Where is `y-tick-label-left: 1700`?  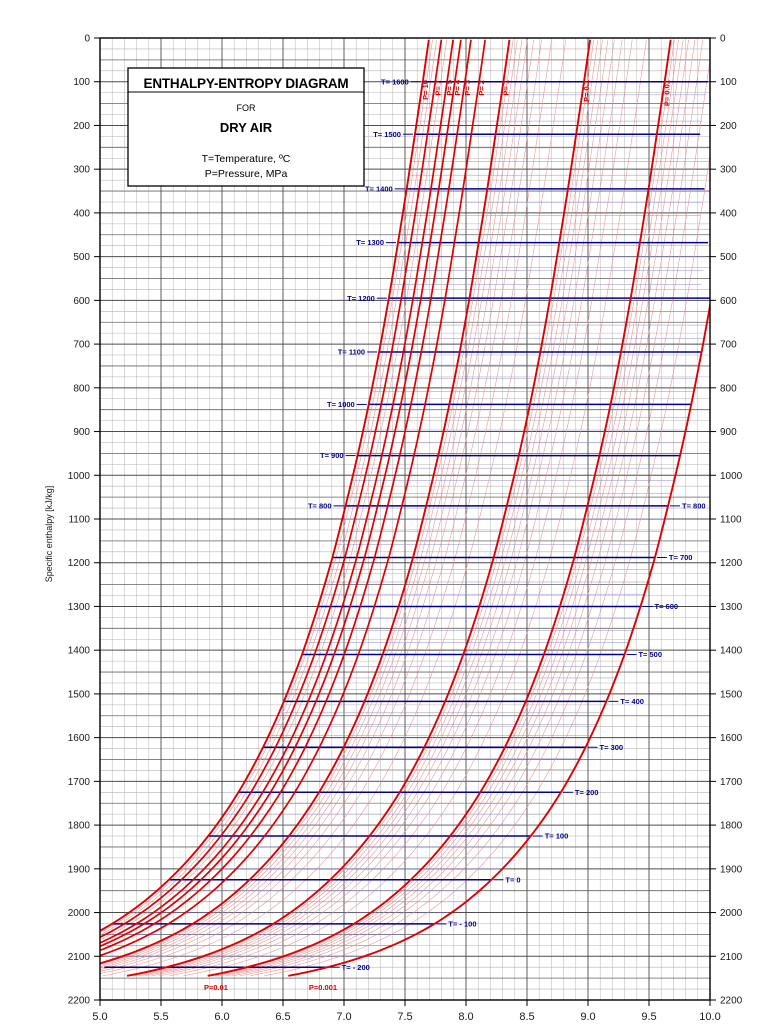
y-tick-label-left: 1700 is located at coordinates (79, 782).